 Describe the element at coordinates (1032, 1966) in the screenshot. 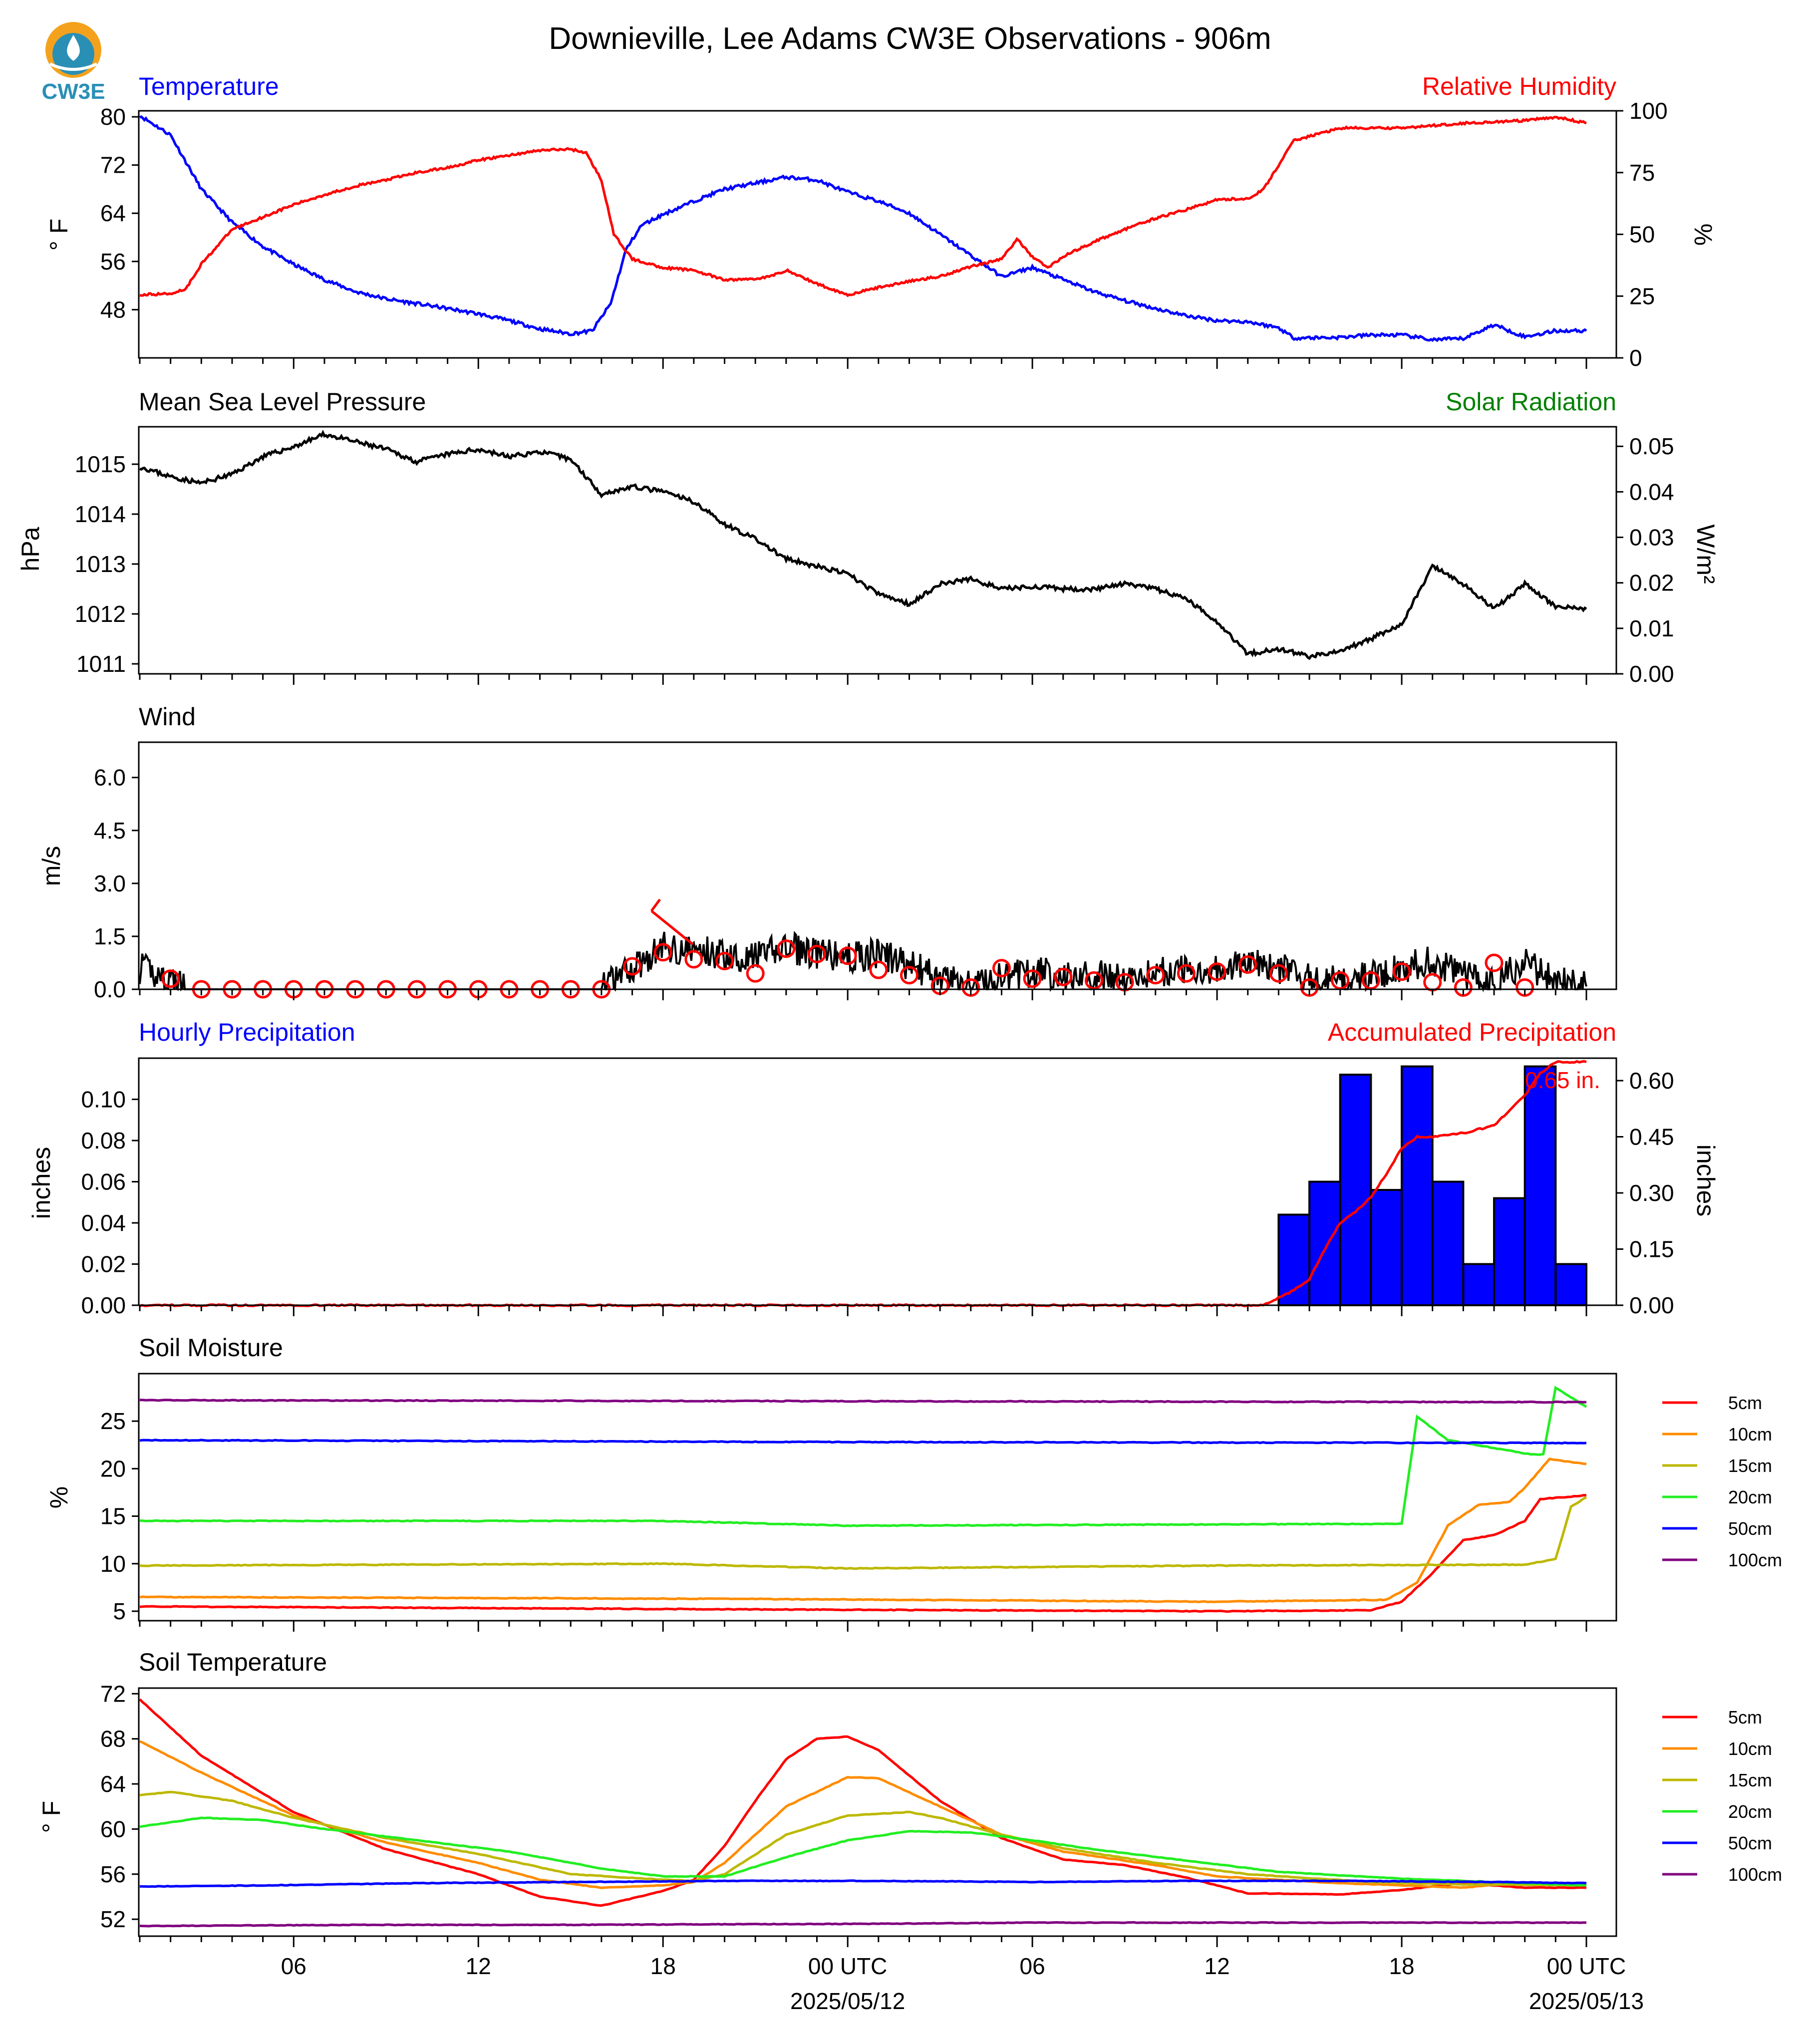

I see `x-tick-label: 06` at that location.